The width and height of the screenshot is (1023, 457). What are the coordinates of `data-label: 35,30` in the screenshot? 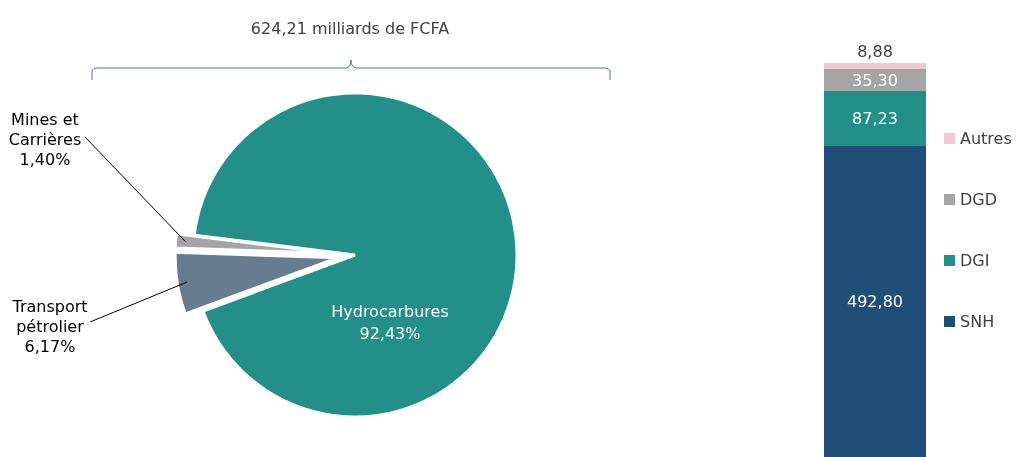 It's located at (875, 80).